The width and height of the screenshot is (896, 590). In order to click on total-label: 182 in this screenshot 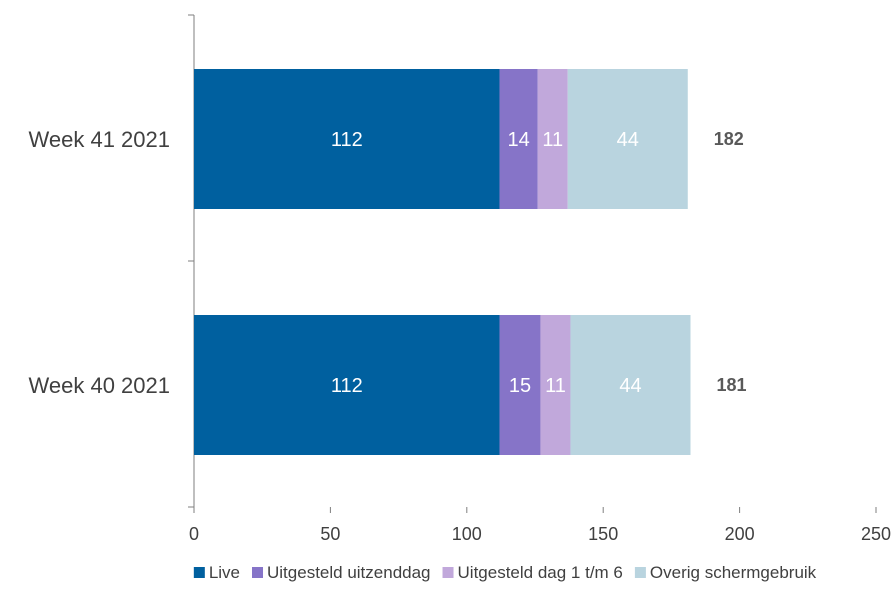, I will do `click(729, 139)`.